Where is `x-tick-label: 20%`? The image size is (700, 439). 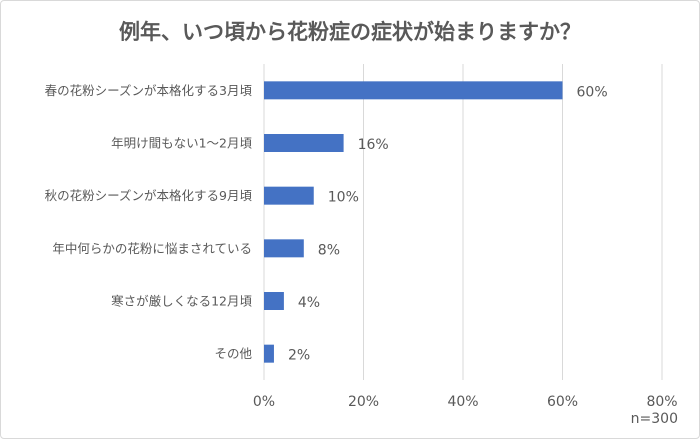 x-tick-label: 20% is located at coordinates (363, 402).